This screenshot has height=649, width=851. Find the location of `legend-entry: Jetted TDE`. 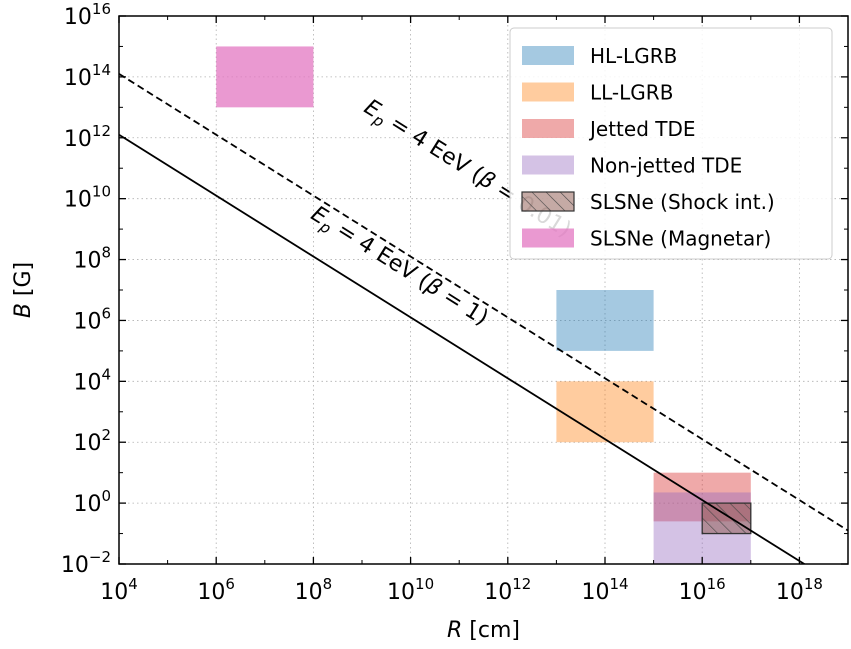

legend-entry: Jetted TDE is located at coordinates (642, 129).